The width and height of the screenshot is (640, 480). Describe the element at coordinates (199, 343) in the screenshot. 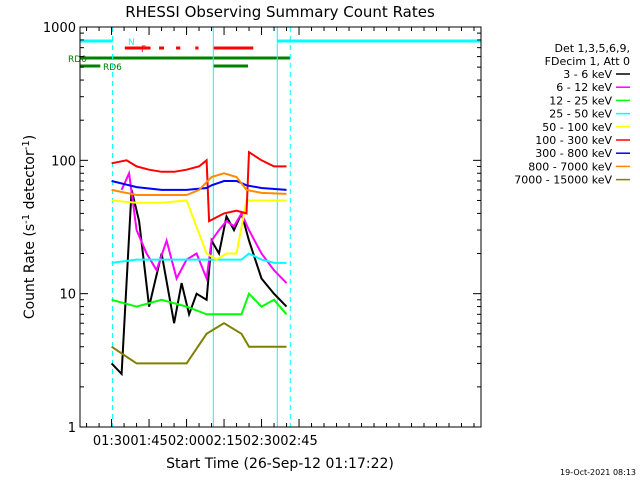

I see `series-line-7000-15000-kev` at that location.